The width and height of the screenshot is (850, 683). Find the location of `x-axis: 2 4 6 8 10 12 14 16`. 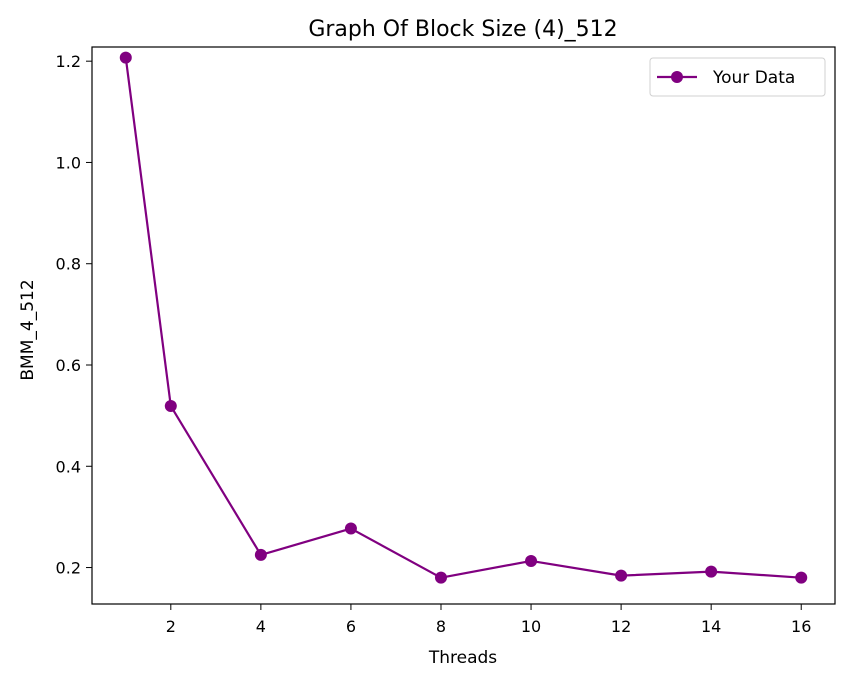

x-axis: 2 4 6 8 10 12 14 16 is located at coordinates (488, 620).